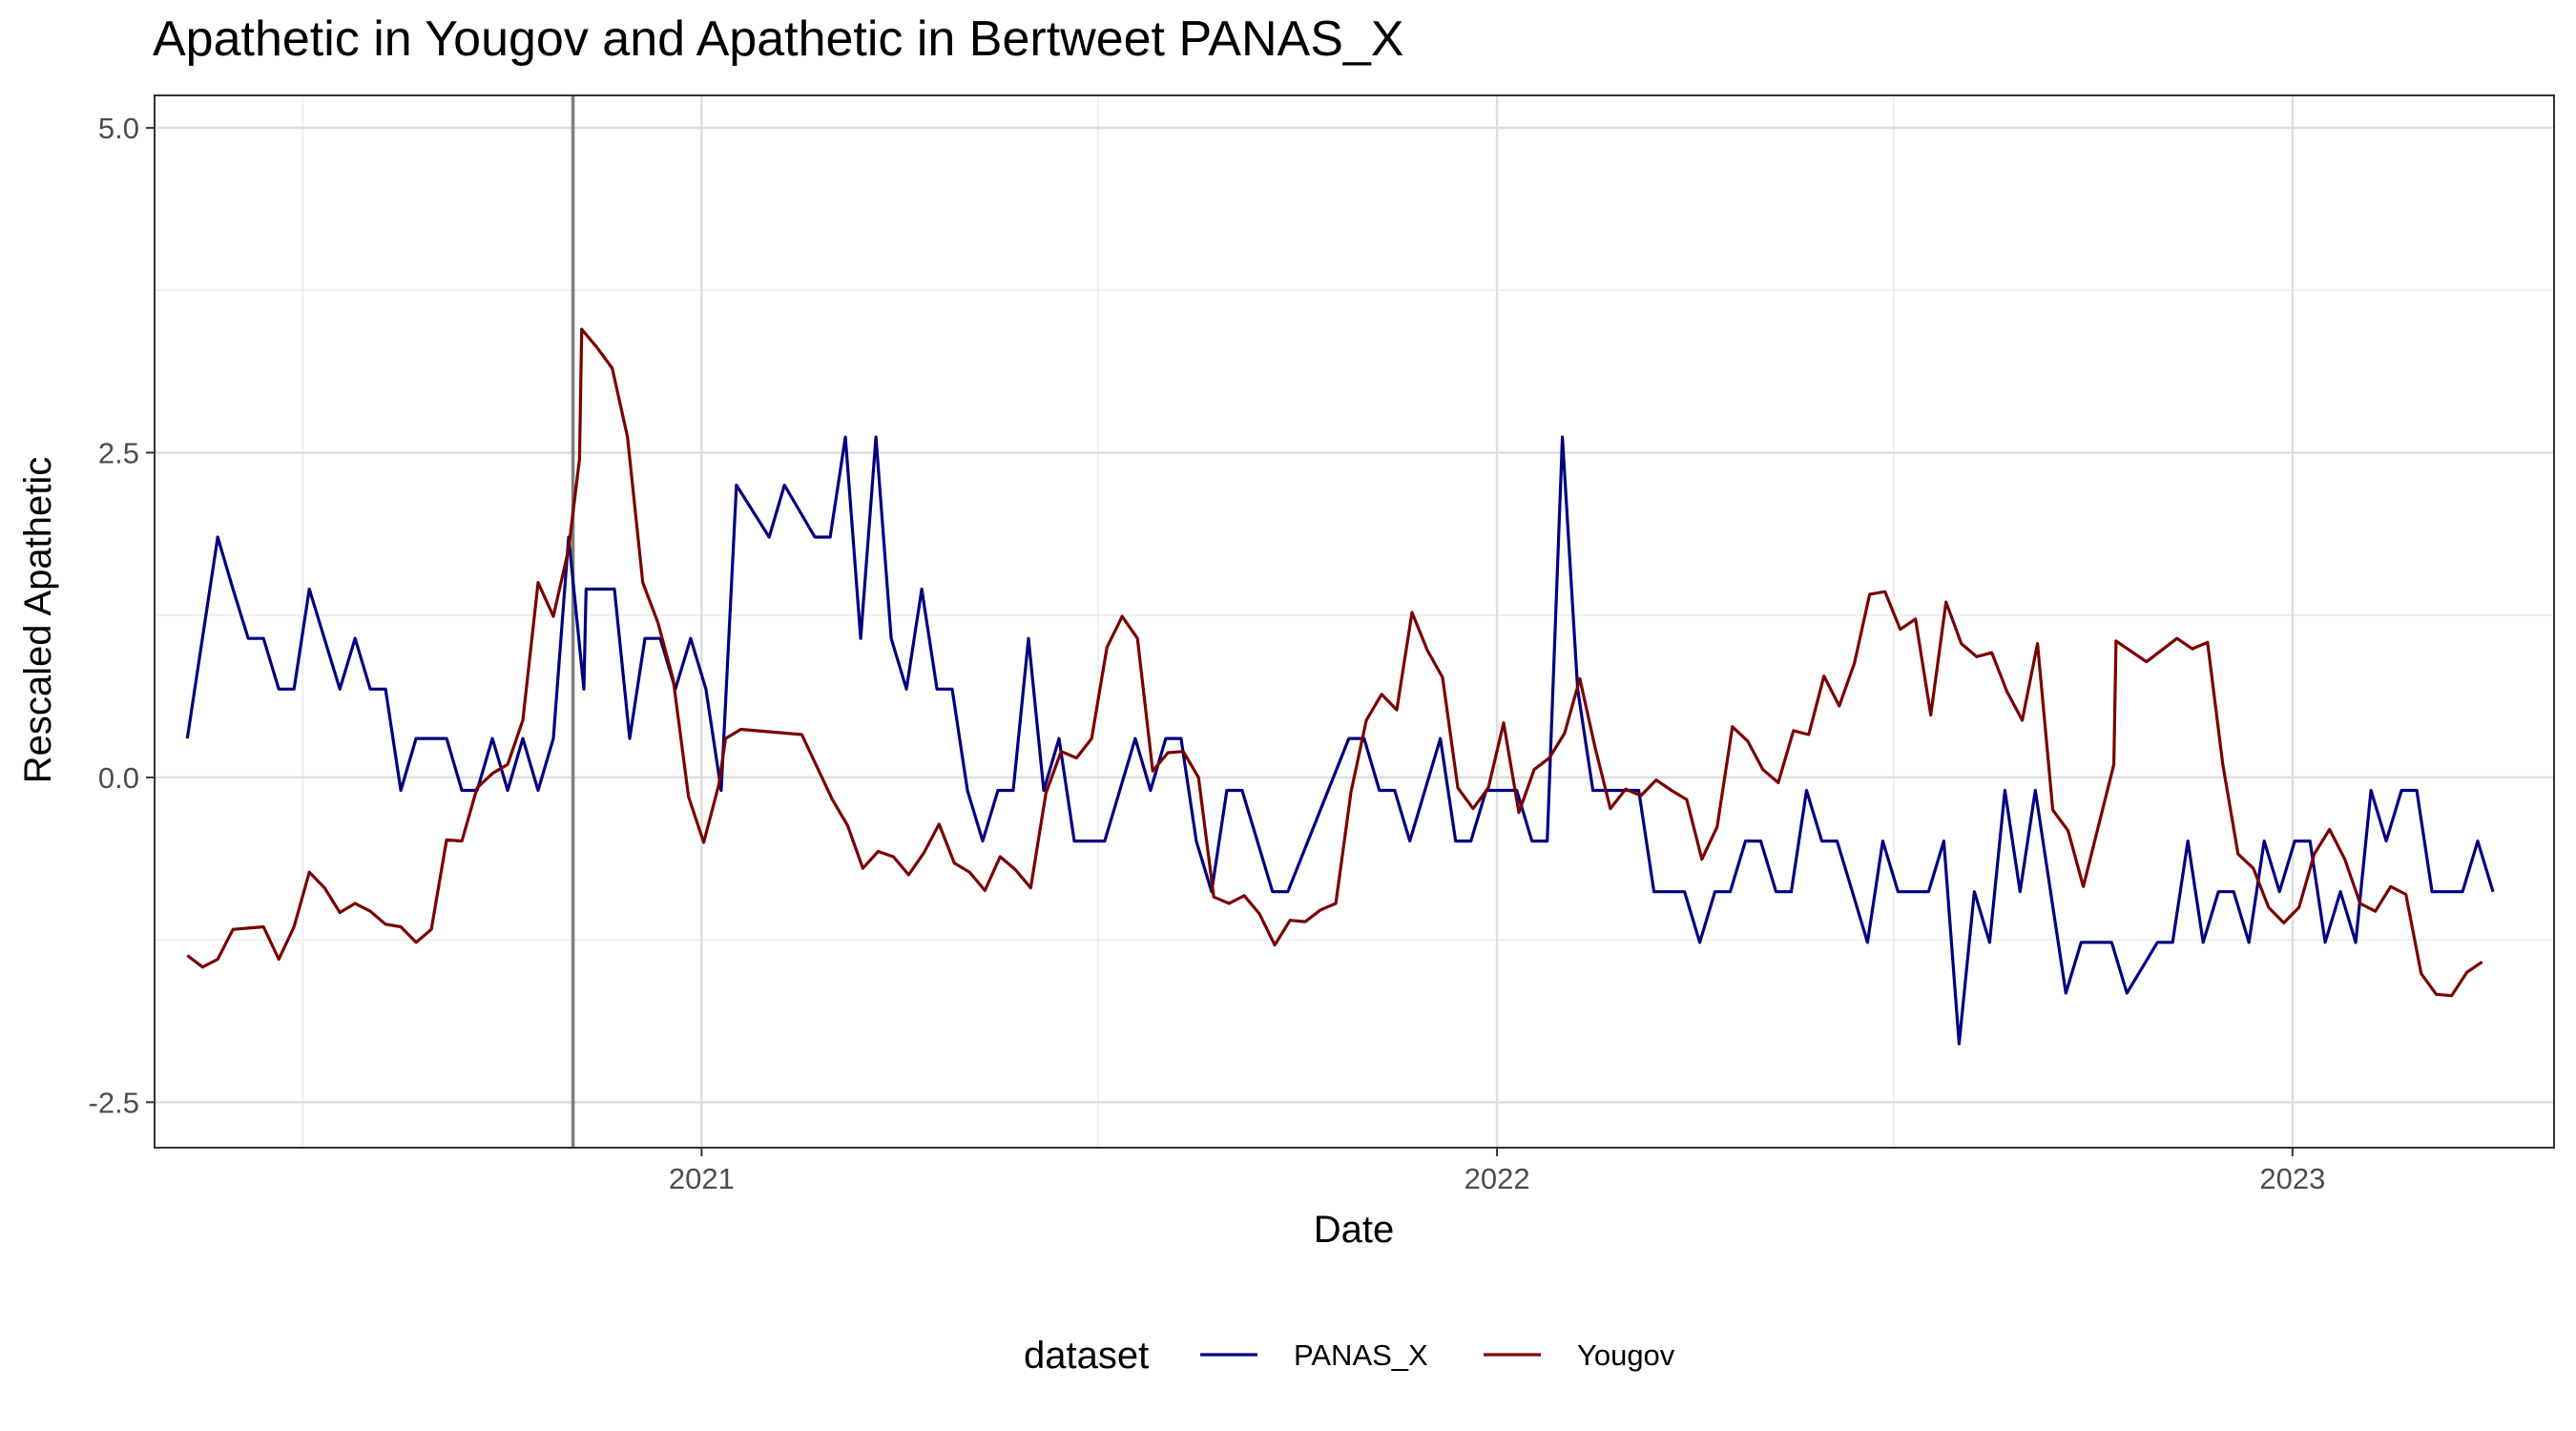 Image resolution: width=2576 pixels, height=1431 pixels. Describe the element at coordinates (702, 1178) in the screenshot. I see `x-tick-label: 2021` at that location.